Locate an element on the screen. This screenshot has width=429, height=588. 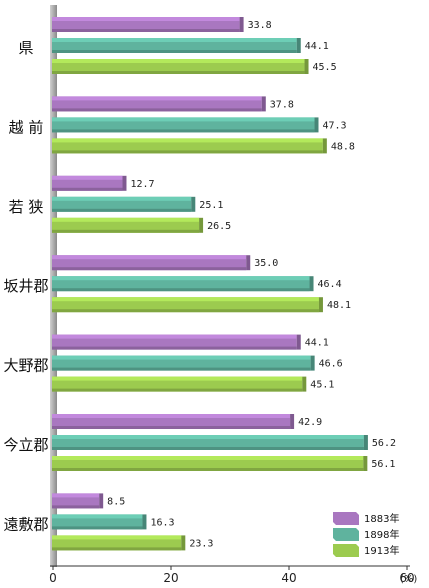
x-tick-label: 60 is located at coordinates (406, 578).